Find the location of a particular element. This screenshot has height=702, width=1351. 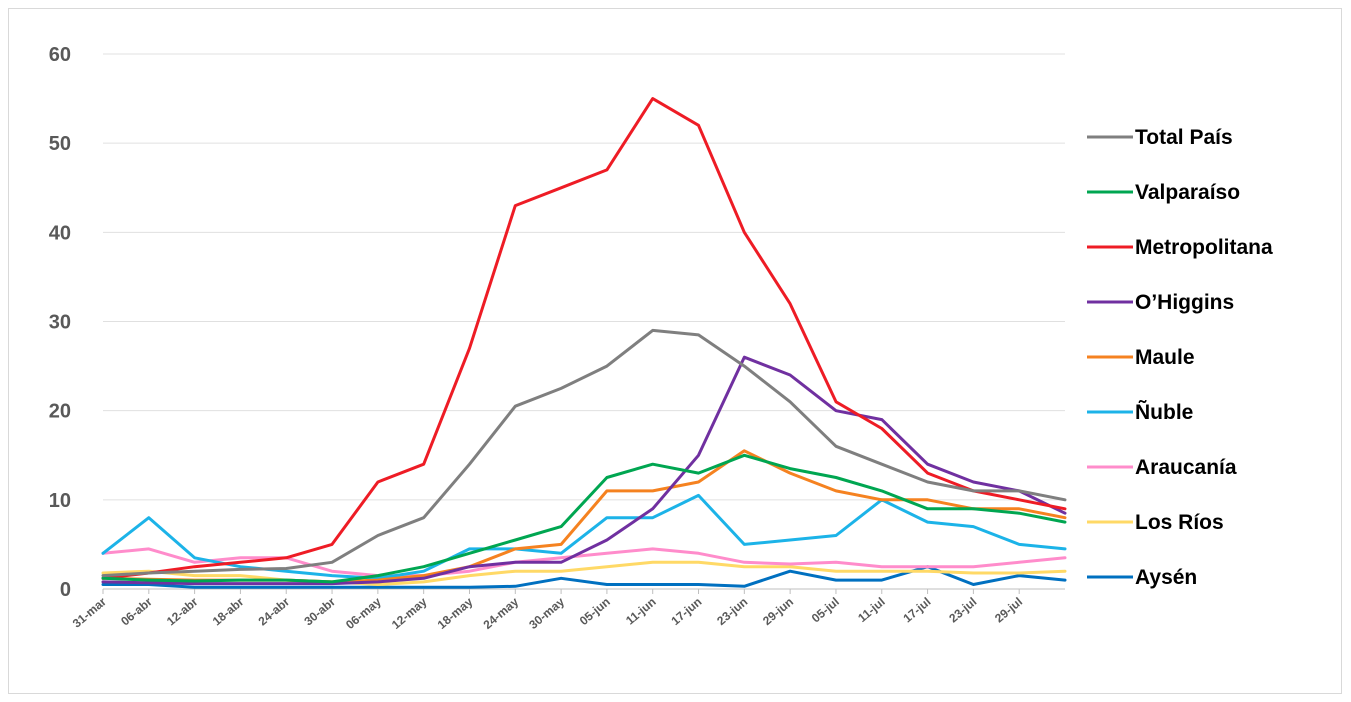

series-line-valpara-so is located at coordinates (584, 518).